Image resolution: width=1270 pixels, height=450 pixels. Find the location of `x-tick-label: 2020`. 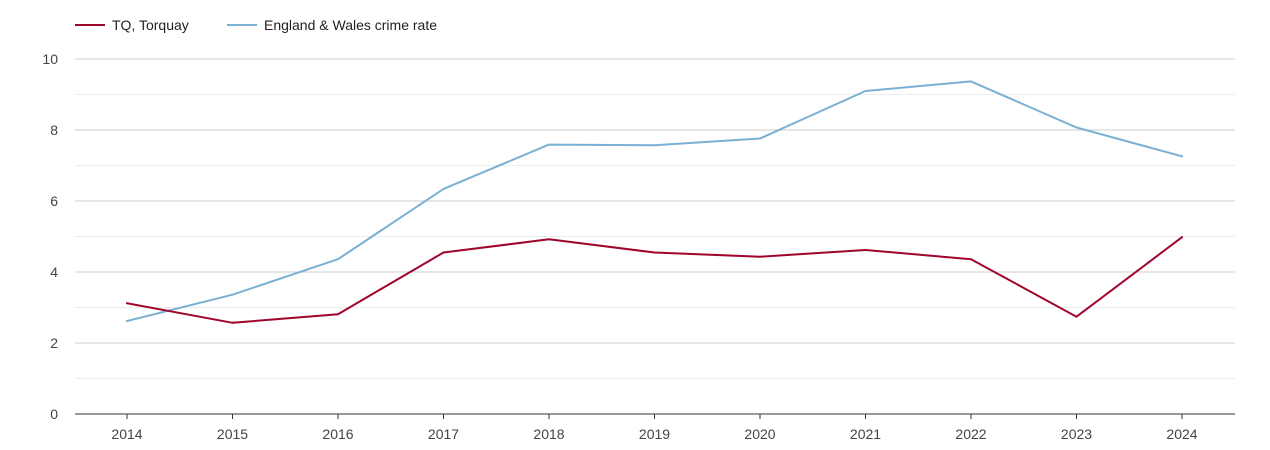

x-tick-label: 2020 is located at coordinates (759, 434).